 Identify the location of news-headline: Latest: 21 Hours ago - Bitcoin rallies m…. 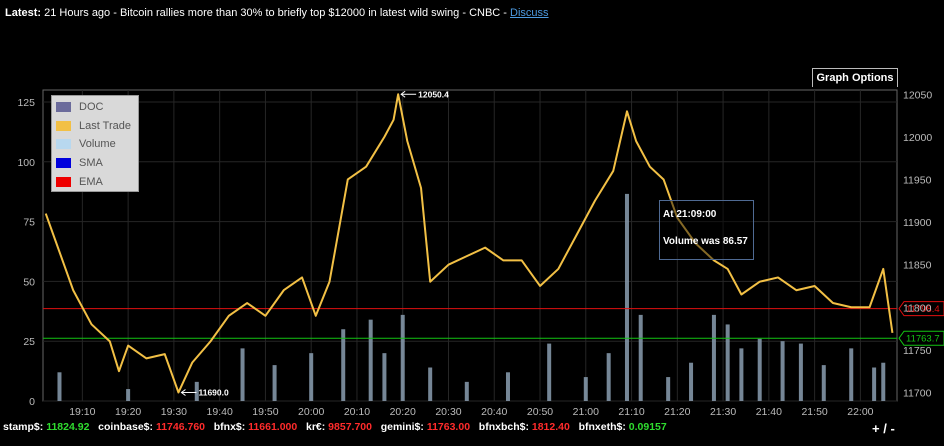
(277, 13).